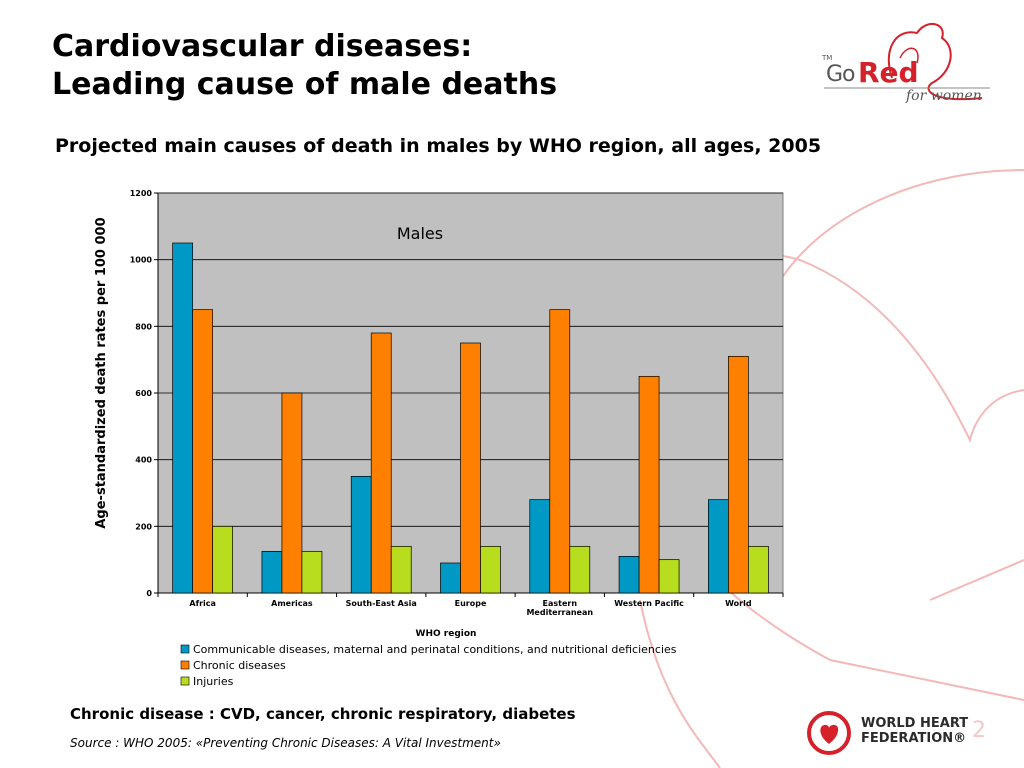 This screenshot has height=768, width=1024. What do you see at coordinates (840, 74) in the screenshot?
I see `go-red-logo-go: Go` at bounding box center [840, 74].